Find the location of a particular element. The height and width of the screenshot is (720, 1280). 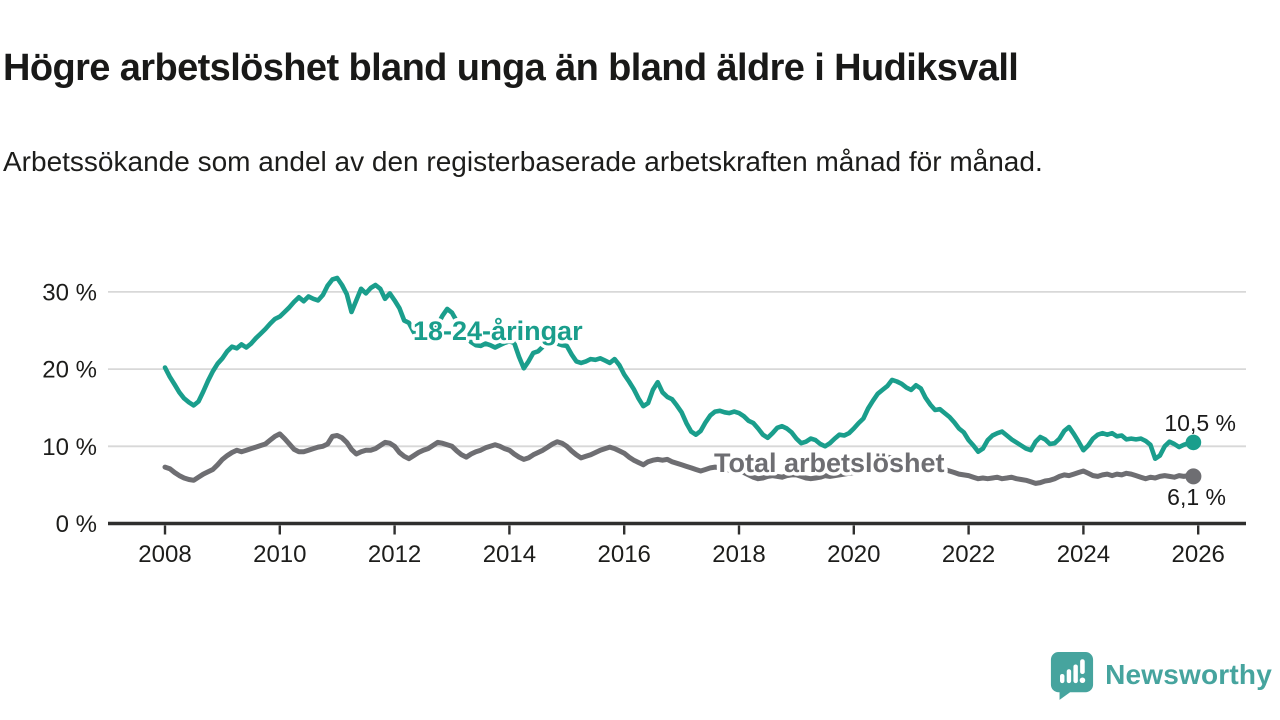

x-axis-tick-label: 2022 is located at coordinates (968, 554).